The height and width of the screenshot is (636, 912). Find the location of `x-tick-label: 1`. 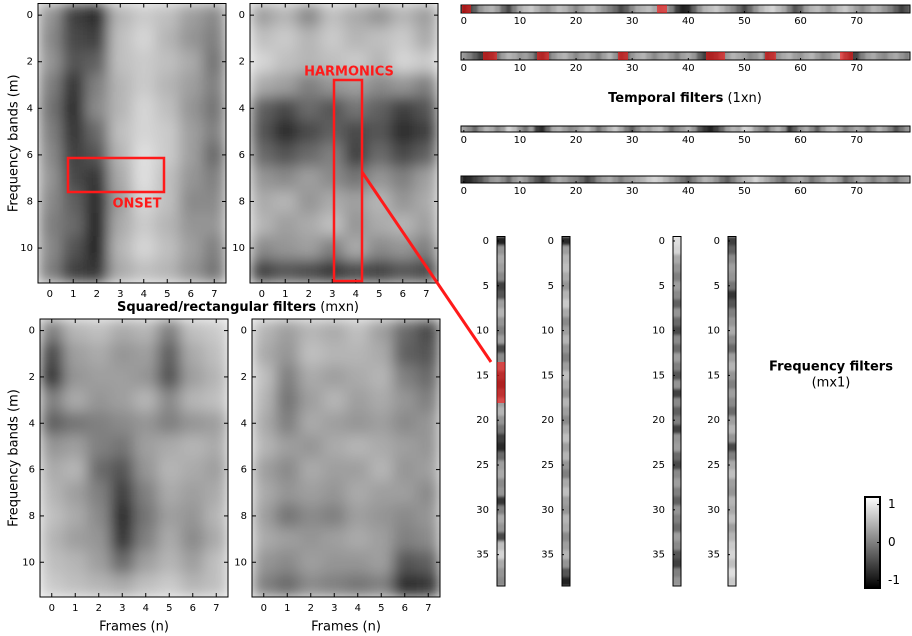

x-tick-label: 1 is located at coordinates (285, 294).